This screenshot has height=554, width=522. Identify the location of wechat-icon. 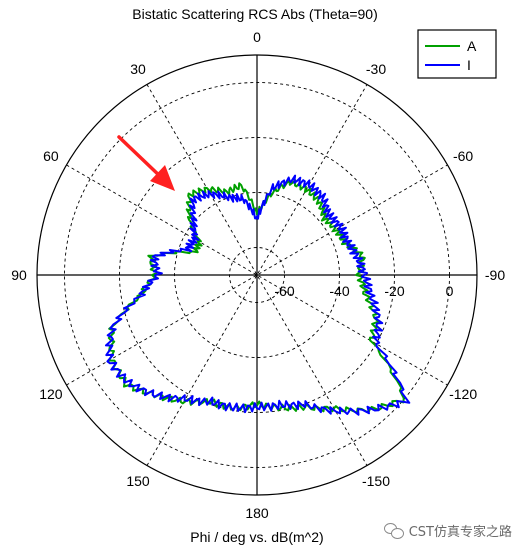
(393, 530).